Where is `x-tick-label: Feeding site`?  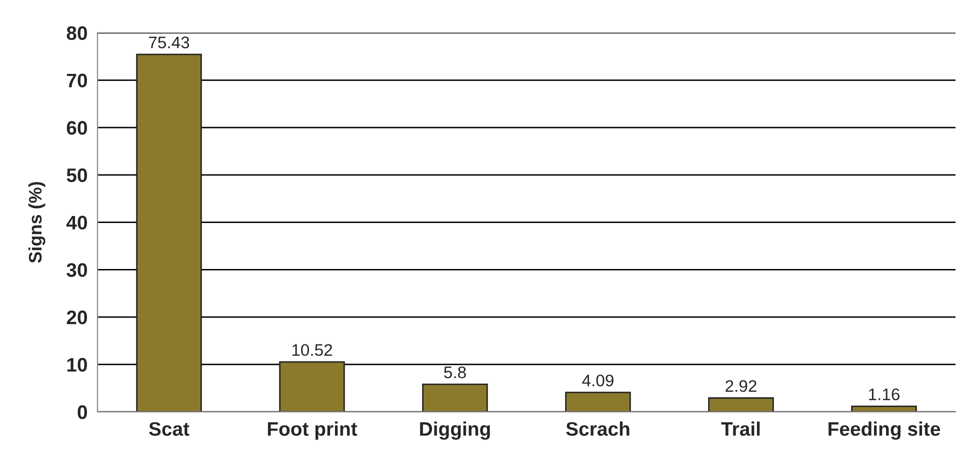
x-tick-label: Feeding site is located at coordinates (884, 431).